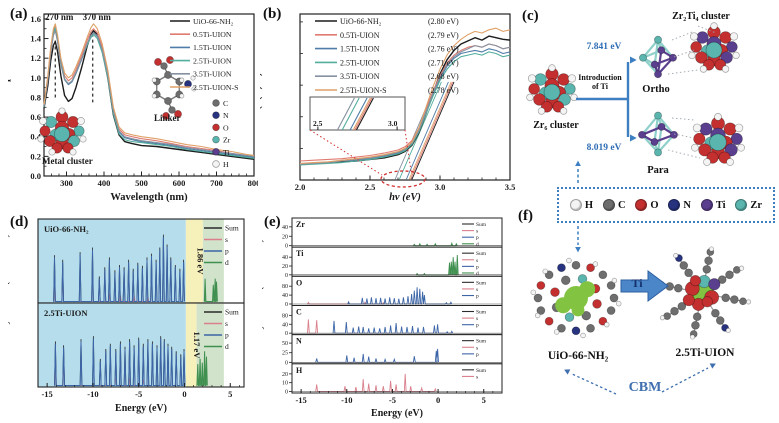 The width and height of the screenshot is (779, 423). Describe the element at coordinates (299, 312) in the screenshot. I see `element-label: C` at that location.